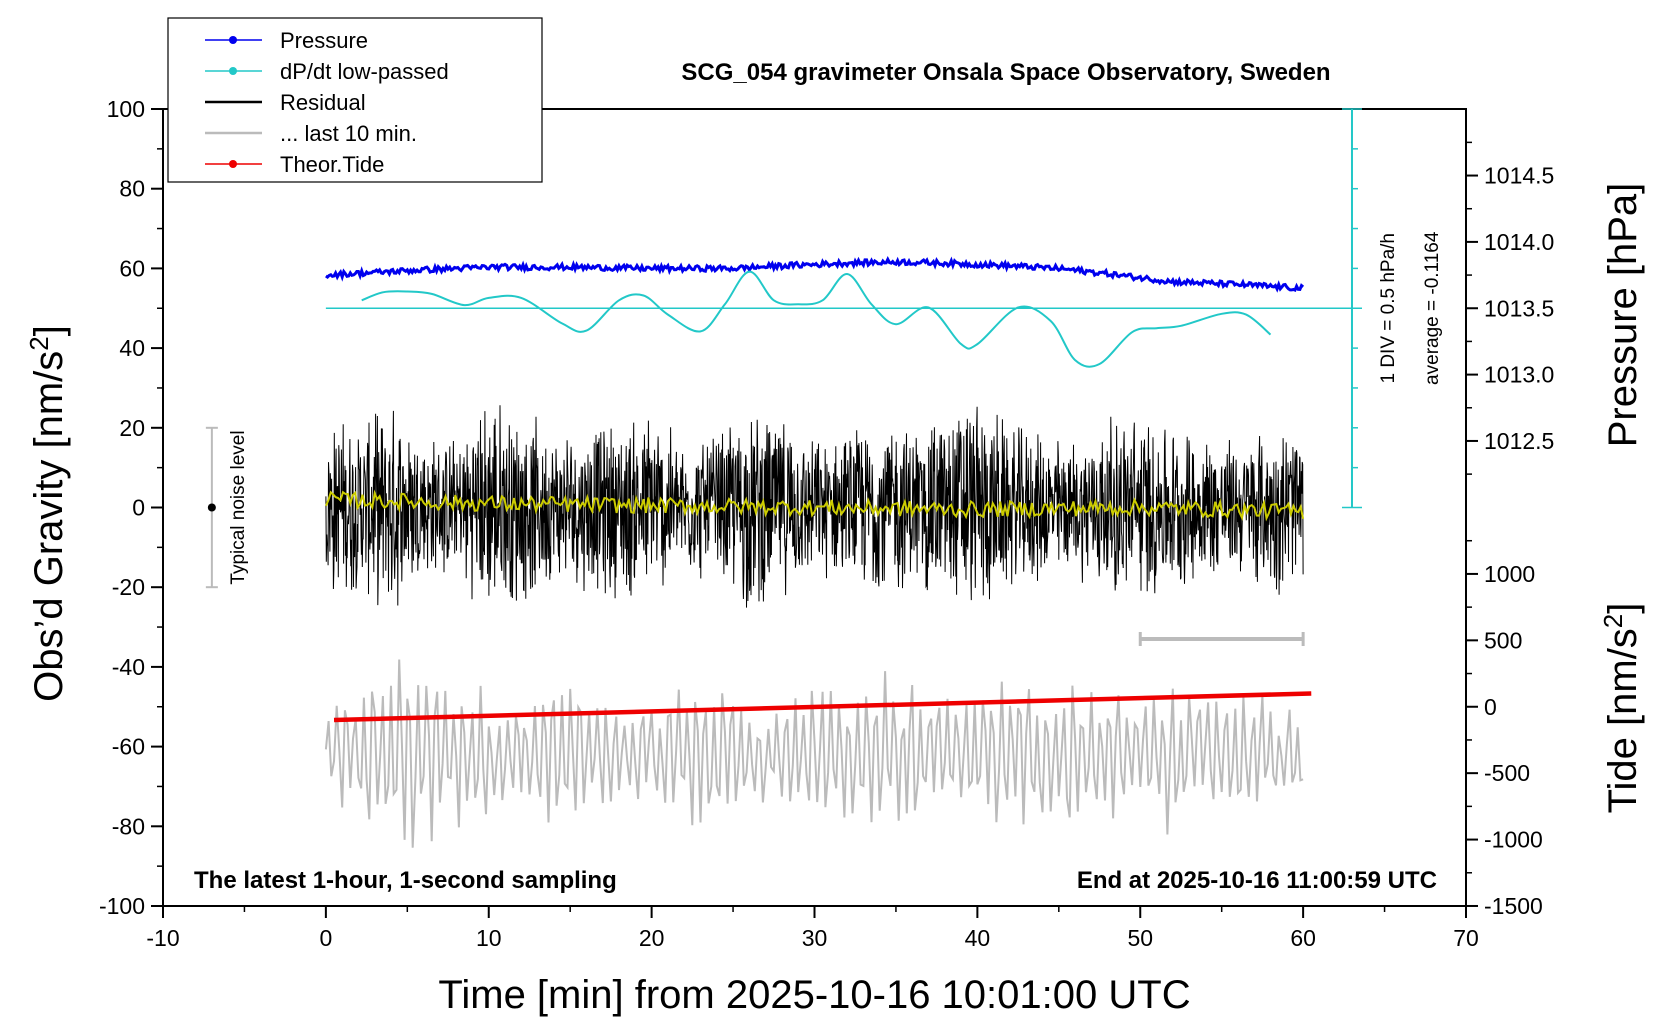  What do you see at coordinates (1519, 176) in the screenshot?
I see `pressure-tick-label: 1014.5` at bounding box center [1519, 176].